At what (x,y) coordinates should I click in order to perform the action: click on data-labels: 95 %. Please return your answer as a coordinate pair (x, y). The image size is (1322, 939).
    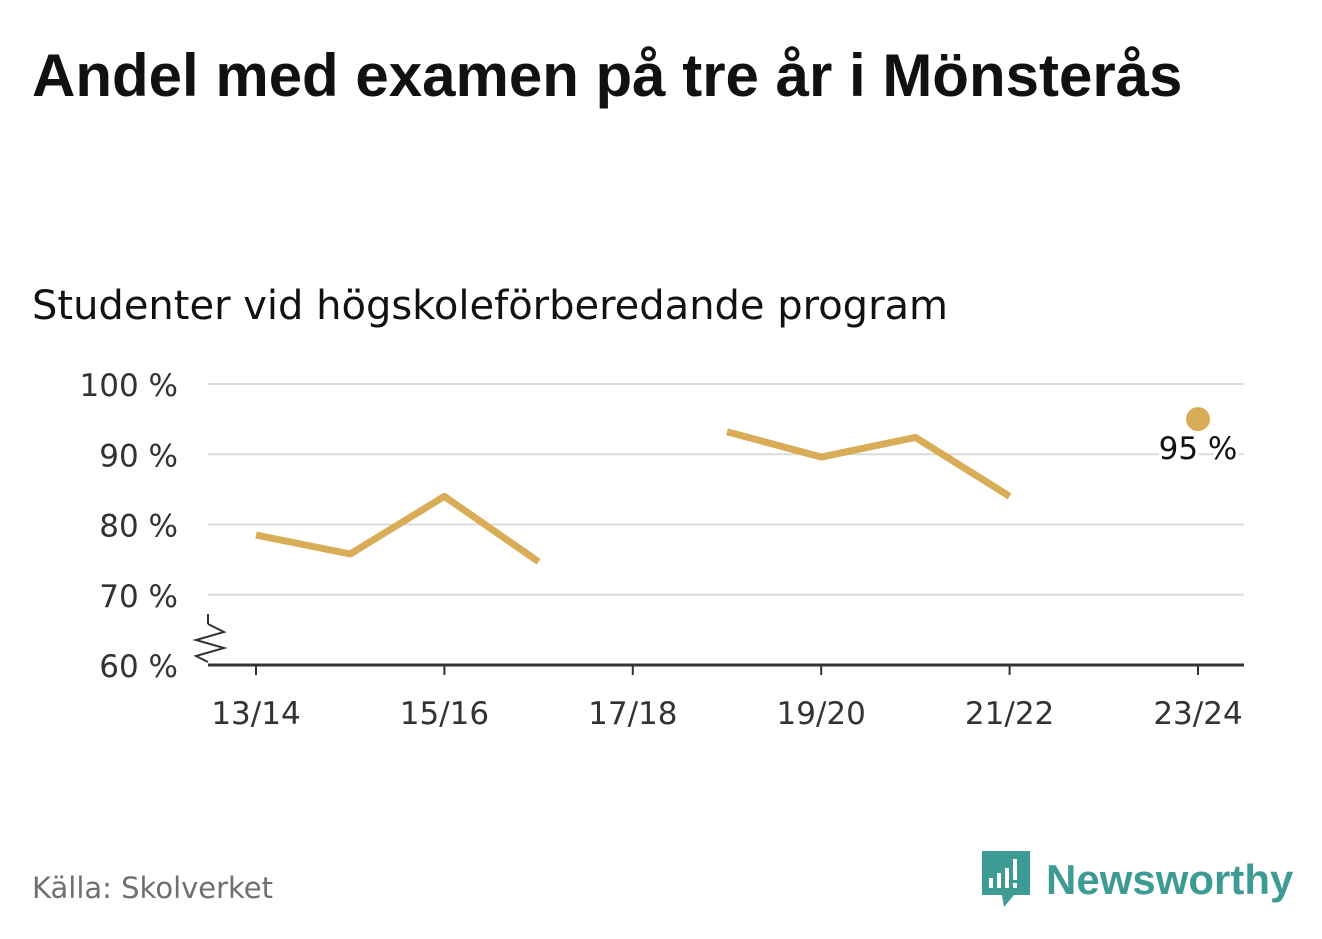
    Looking at the image, I should click on (1198, 449).